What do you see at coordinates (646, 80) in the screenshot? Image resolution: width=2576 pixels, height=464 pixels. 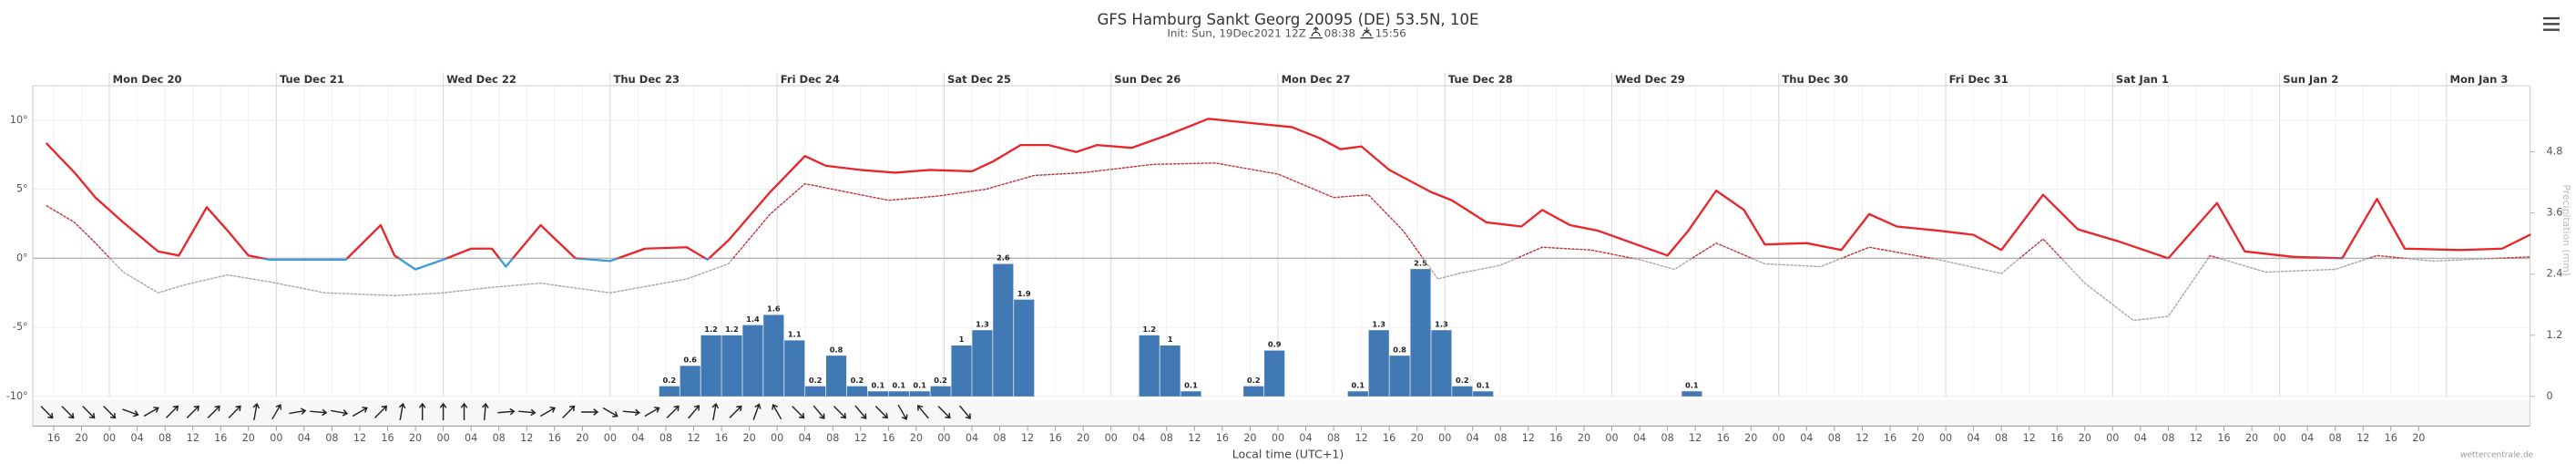 I see `day-label: Thu Dec 23` at bounding box center [646, 80].